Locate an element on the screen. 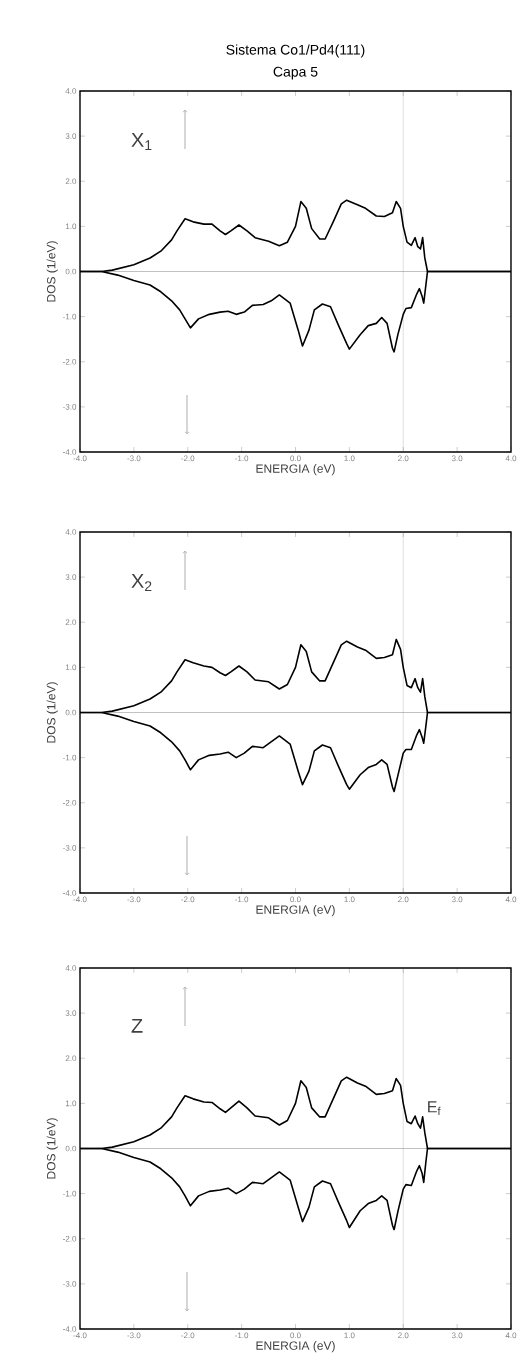  ref-line-label: E$_{f}$ is located at coordinates (434, 1108).